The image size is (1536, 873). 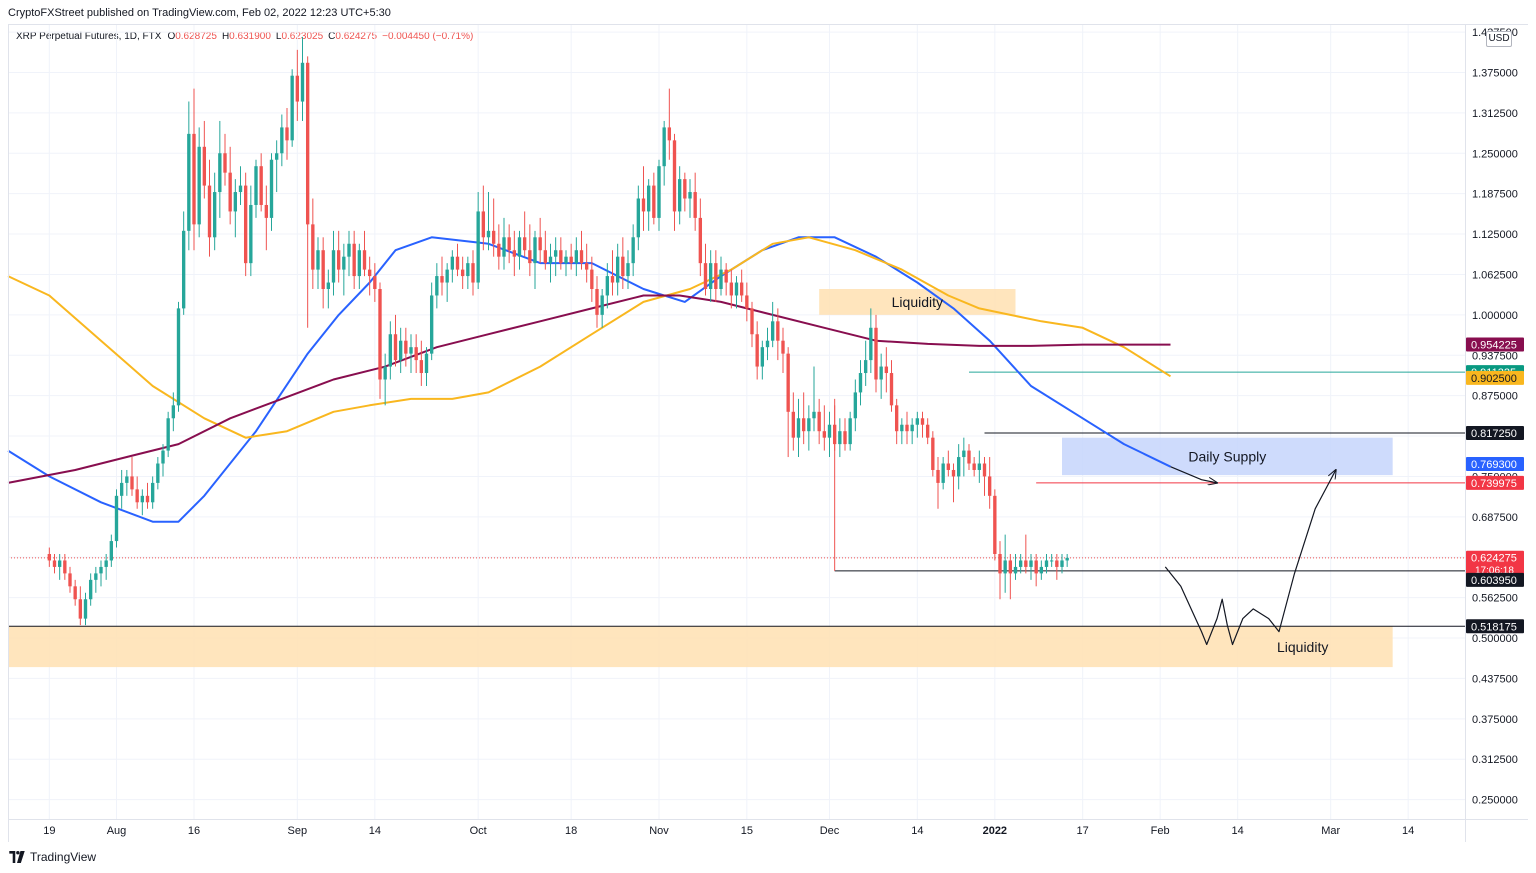 What do you see at coordinates (478, 831) in the screenshot?
I see `time-tick-label: Oct` at bounding box center [478, 831].